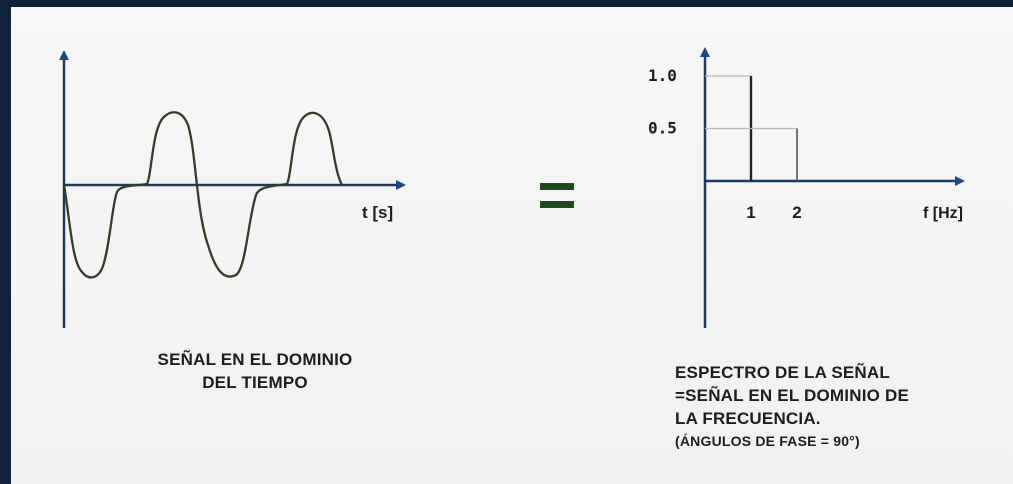  I want to click on equals-sign, so click(557, 195).